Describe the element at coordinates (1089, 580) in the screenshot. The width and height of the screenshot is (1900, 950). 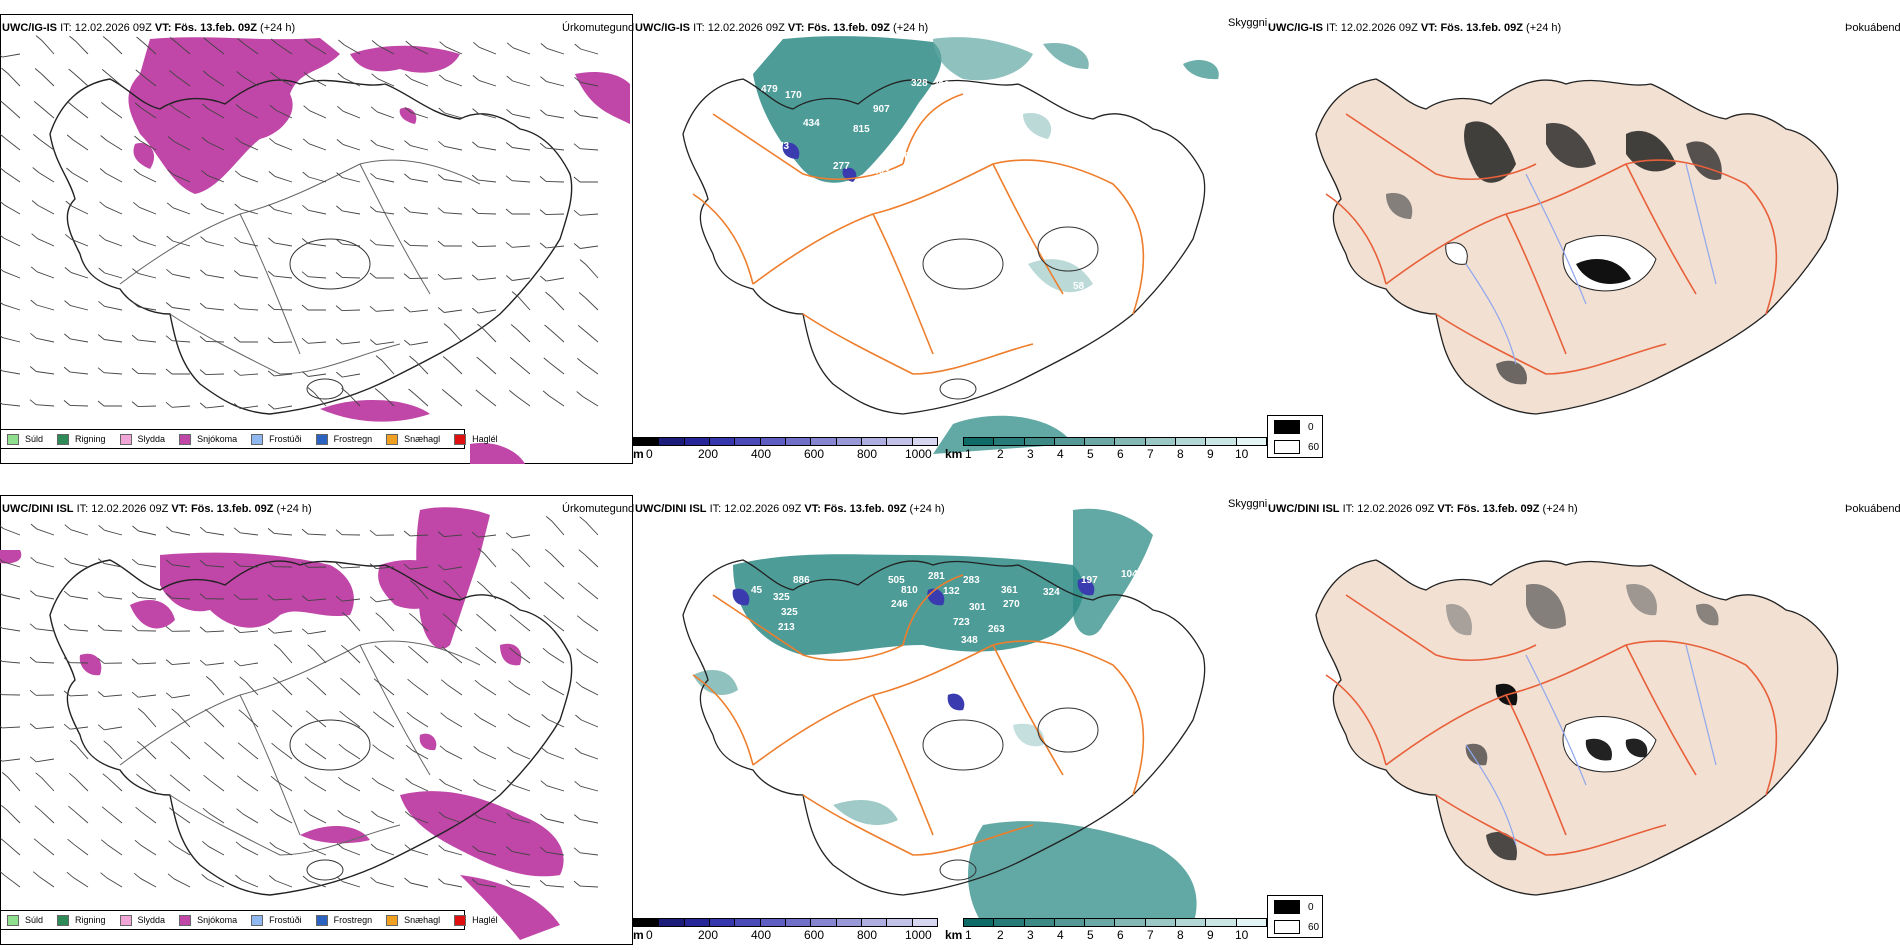
I see `cloud-value: 197` at that location.